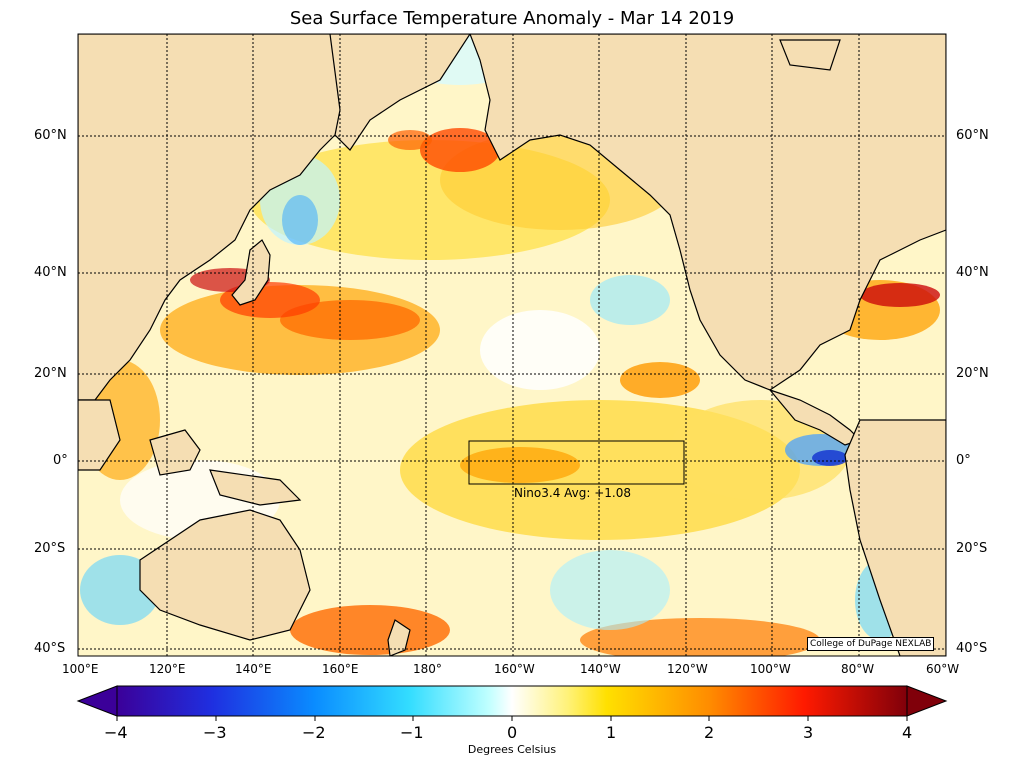  I want to click on colorbar, so click(512, 703).